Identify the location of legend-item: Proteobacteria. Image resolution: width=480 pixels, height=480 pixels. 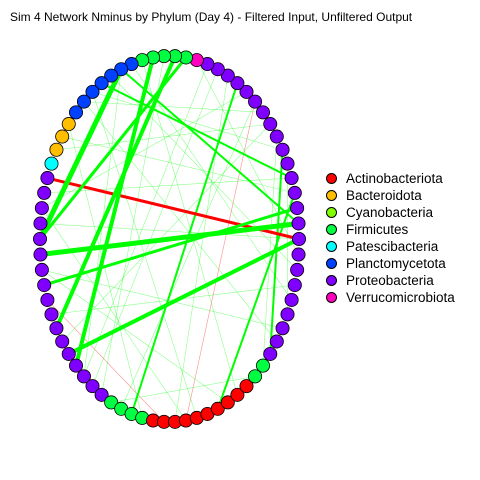
(390, 280).